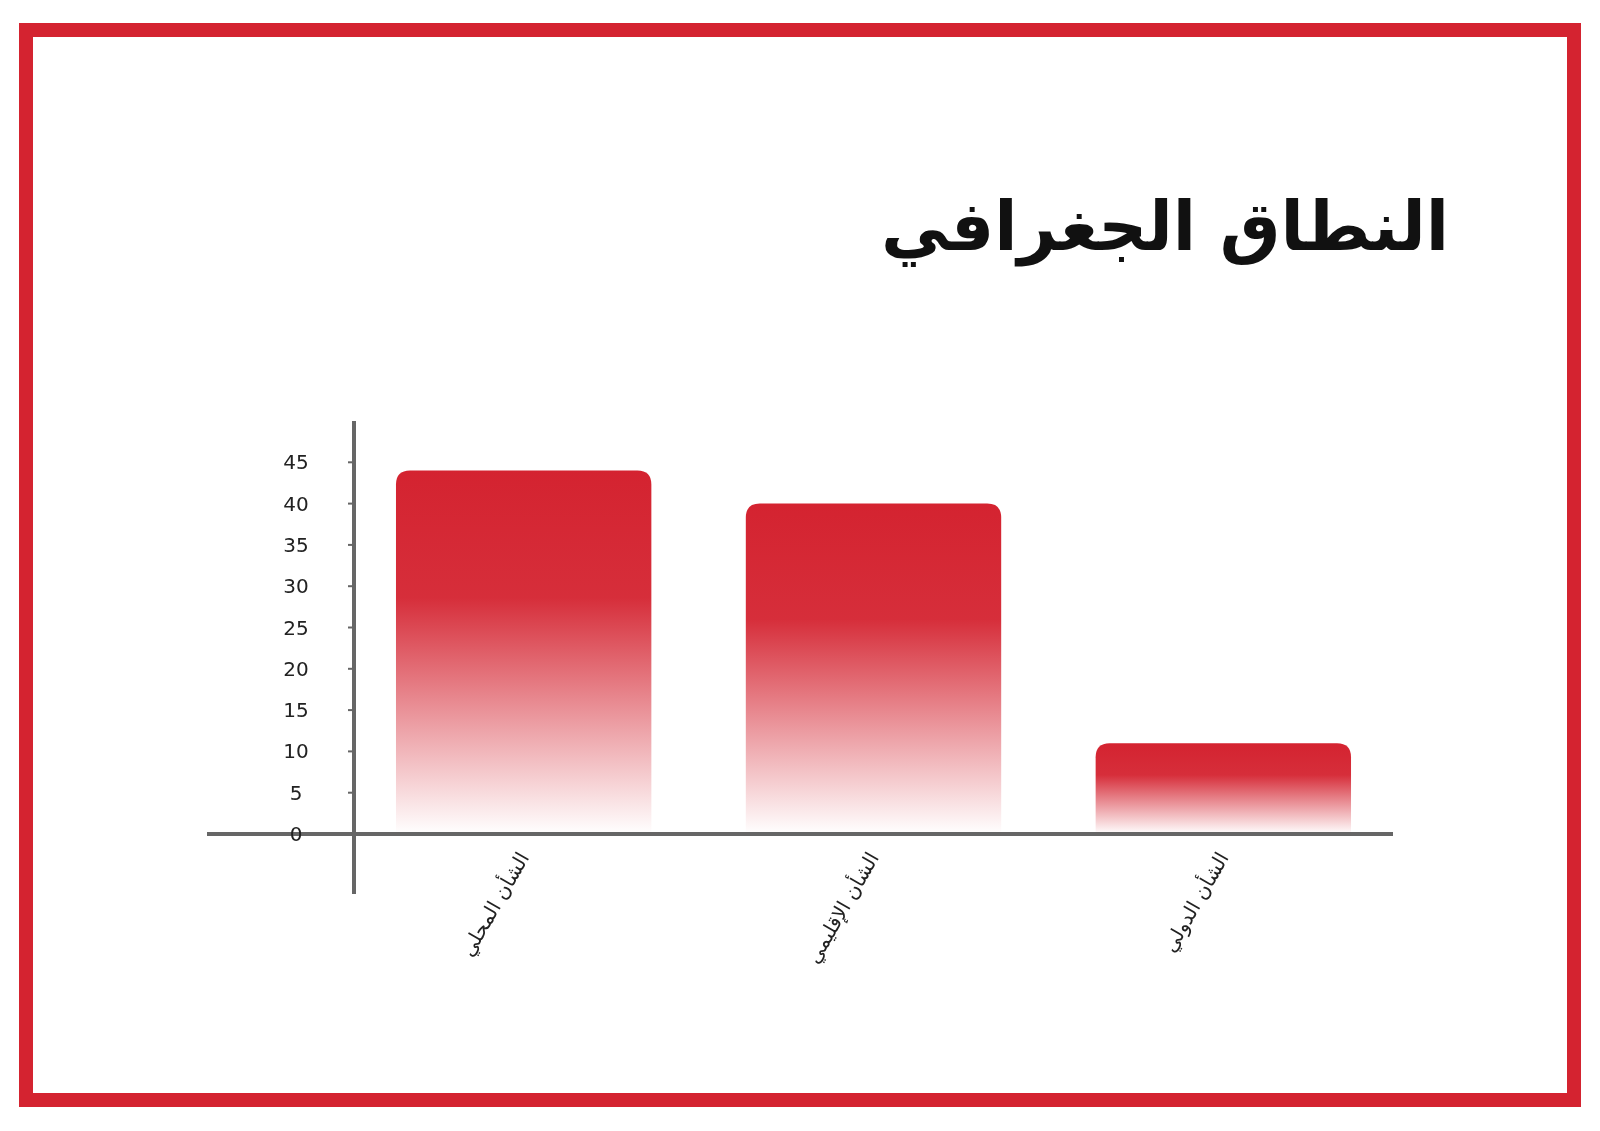  What do you see at coordinates (842, 907) in the screenshot?
I see `x-tick-label: الشأن الإقليمي` at bounding box center [842, 907].